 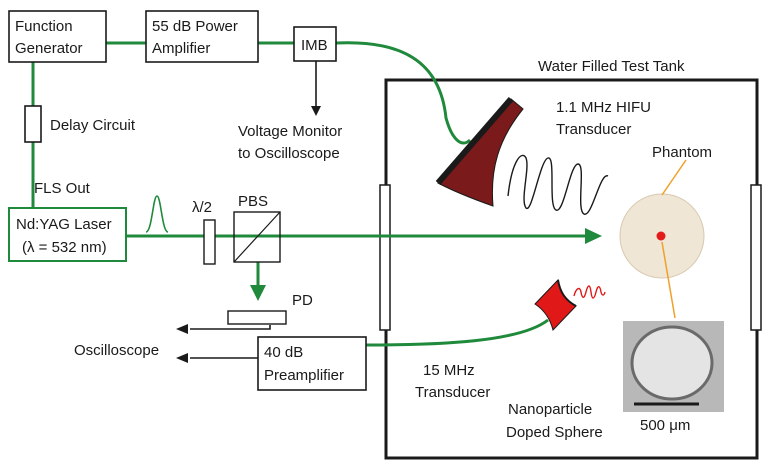 What do you see at coordinates (554, 432) in the screenshot?
I see `sphere-label-2: Doped Sphere` at bounding box center [554, 432].